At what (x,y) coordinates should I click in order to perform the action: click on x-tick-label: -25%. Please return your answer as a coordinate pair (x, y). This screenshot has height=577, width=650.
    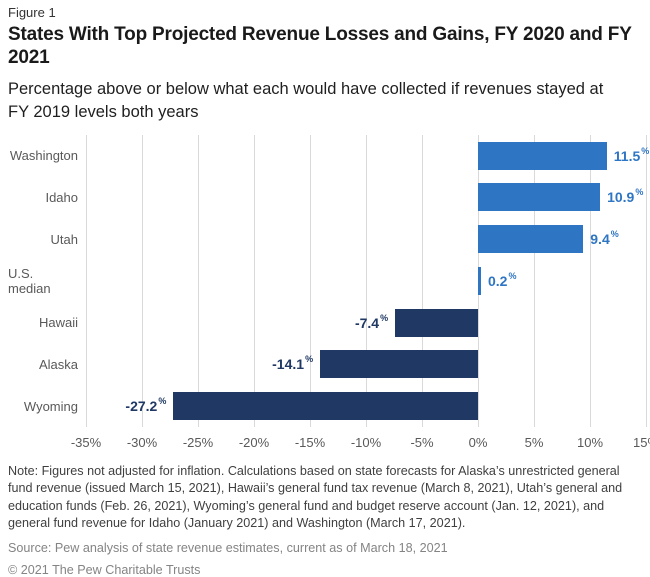
    Looking at the image, I should click on (198, 442).